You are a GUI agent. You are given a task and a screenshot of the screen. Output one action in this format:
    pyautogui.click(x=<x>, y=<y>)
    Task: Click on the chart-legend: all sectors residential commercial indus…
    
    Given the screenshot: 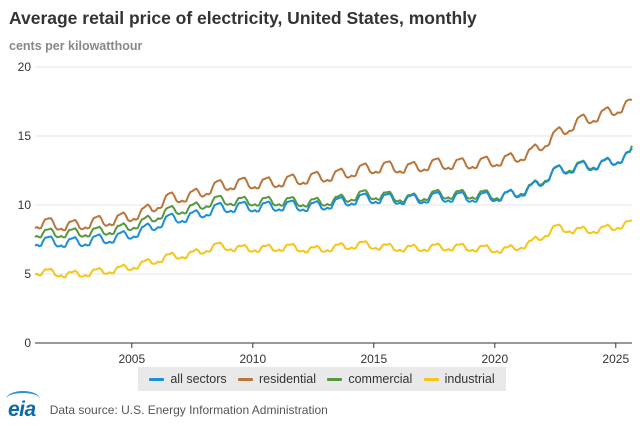 What is the action you would take?
    pyautogui.click(x=322, y=379)
    